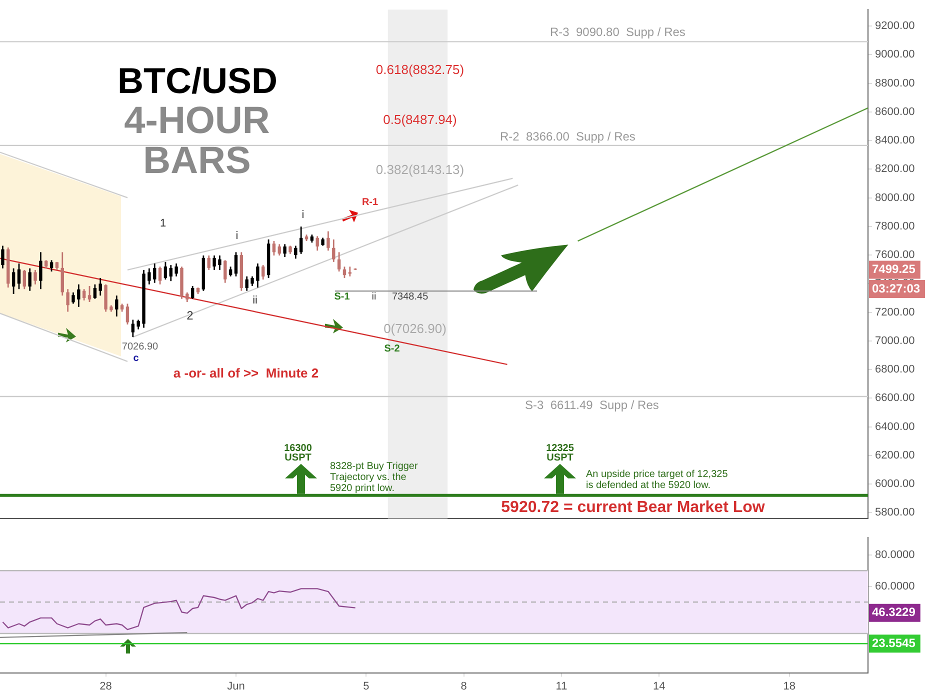 This screenshot has height=696, width=935. Describe the element at coordinates (592, 405) in the screenshot. I see `ref-line-label: S-3 6611.49 Supp / Res` at that location.